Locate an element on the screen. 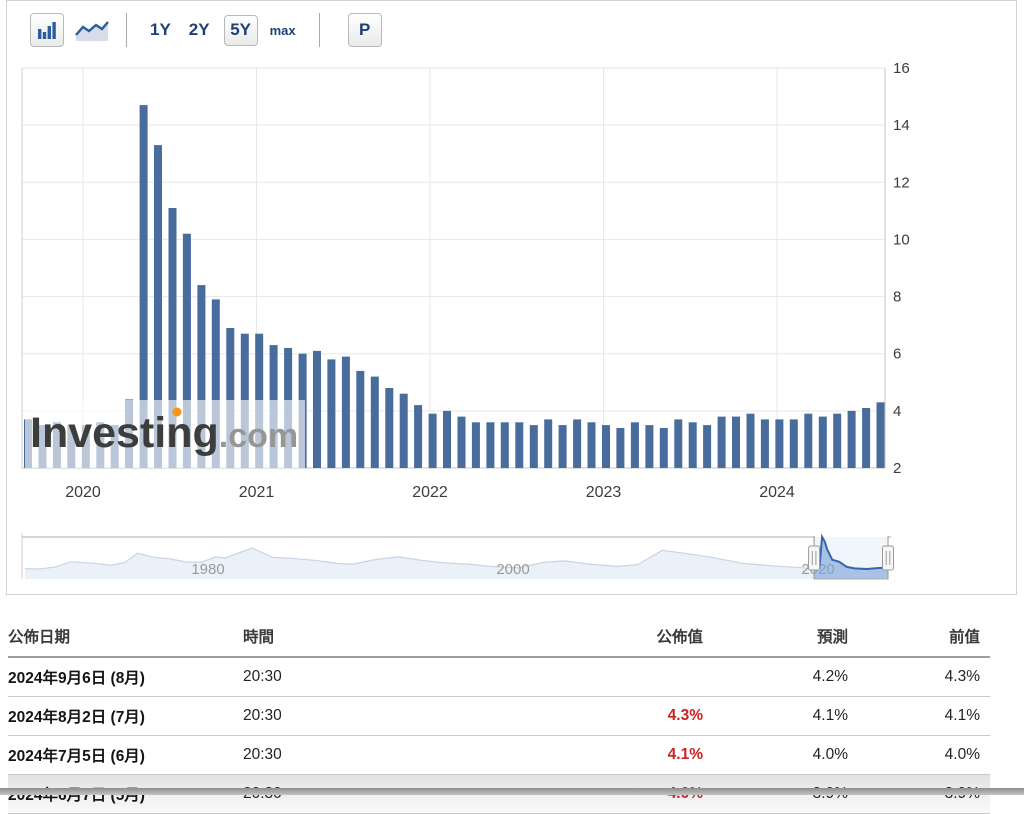  navigator-series is located at coordinates (456, 556).